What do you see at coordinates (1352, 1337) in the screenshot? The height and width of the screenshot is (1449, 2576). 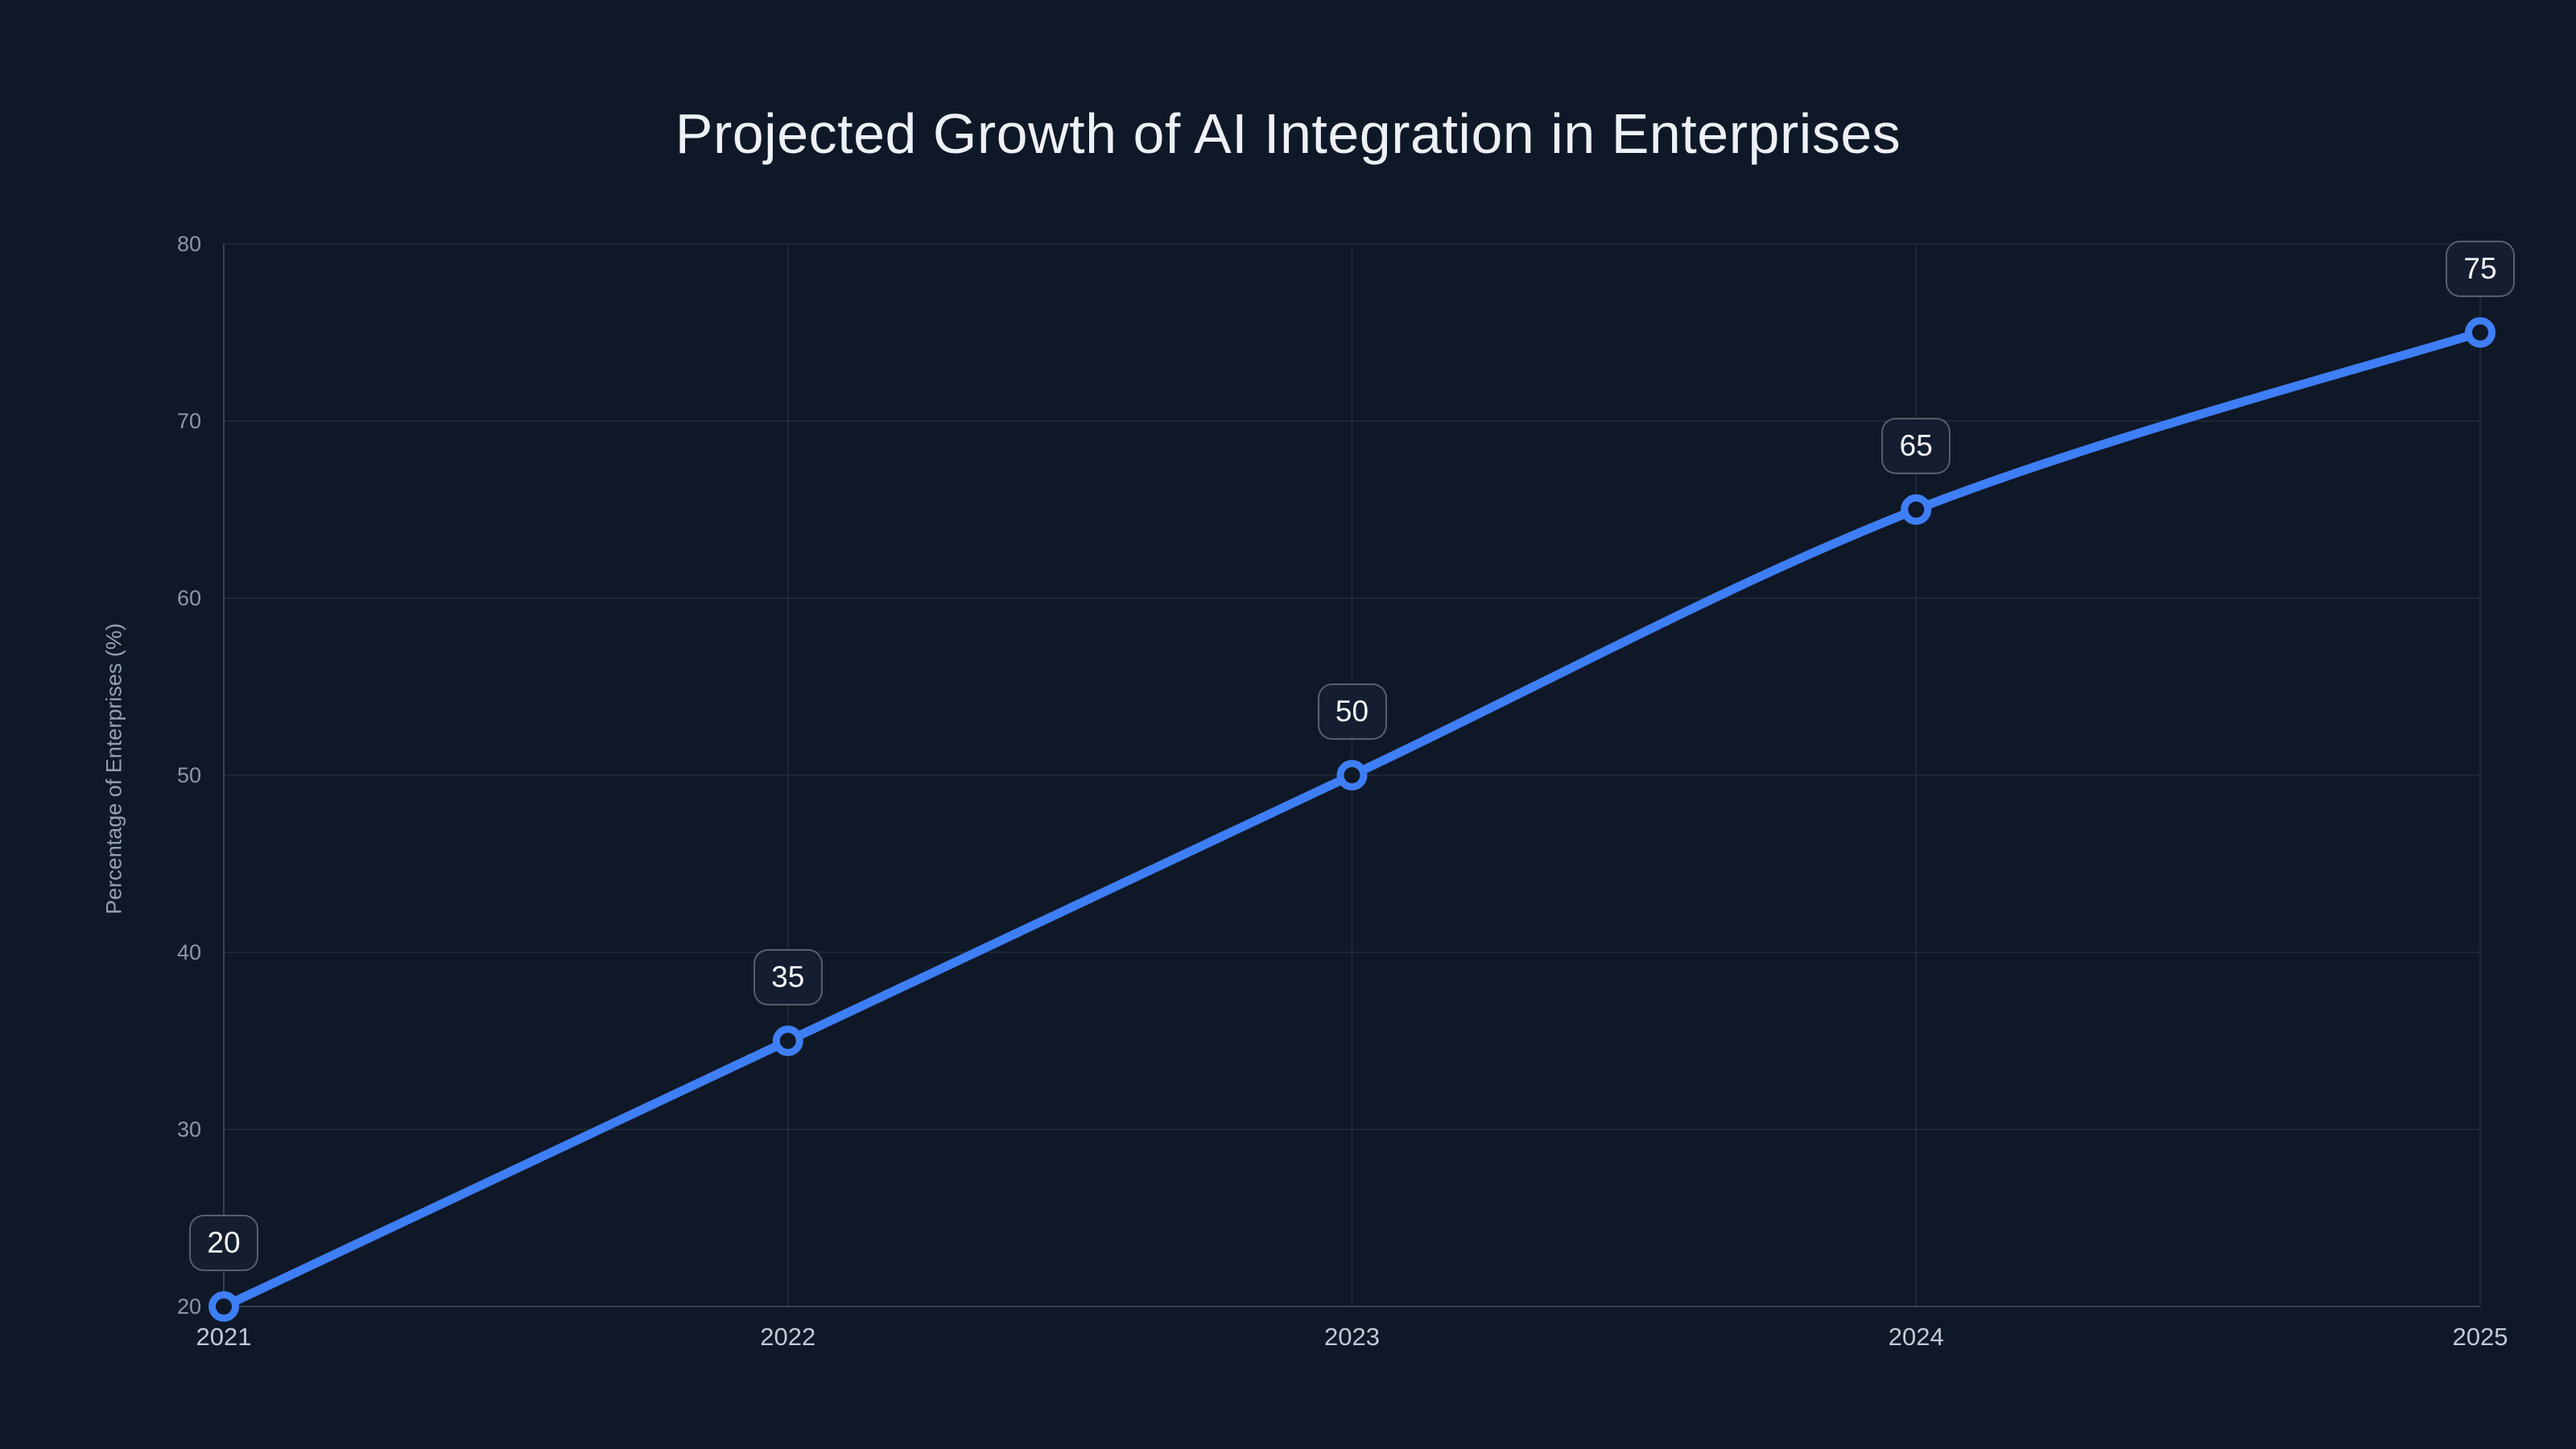 I see `x-tick-label: 2023` at bounding box center [1352, 1337].